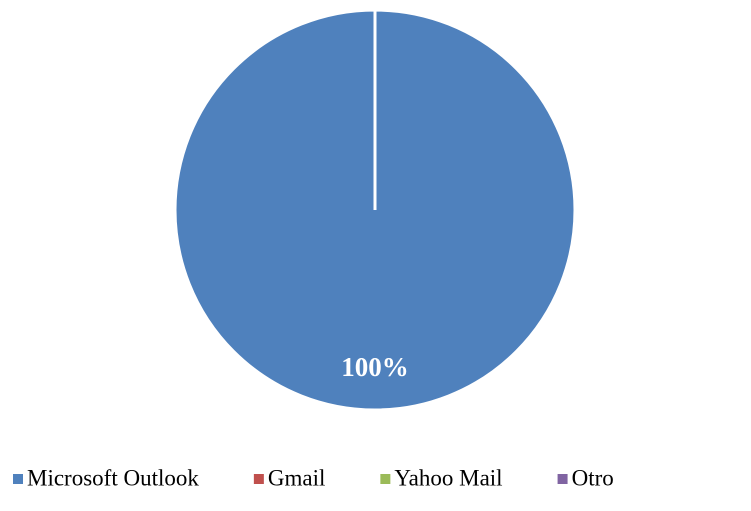 Image resolution: width=751 pixels, height=511 pixels. What do you see at coordinates (593, 477) in the screenshot?
I see `legend-text: Otro` at bounding box center [593, 477].